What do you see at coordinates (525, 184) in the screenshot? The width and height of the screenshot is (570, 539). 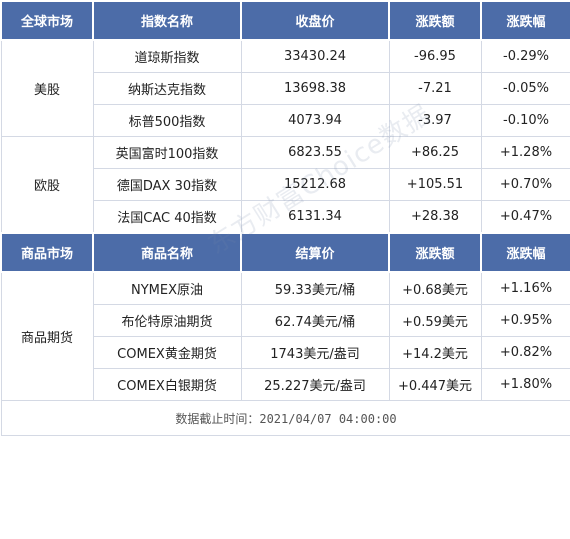 I see `change-percent: +0.70%` at bounding box center [525, 184].